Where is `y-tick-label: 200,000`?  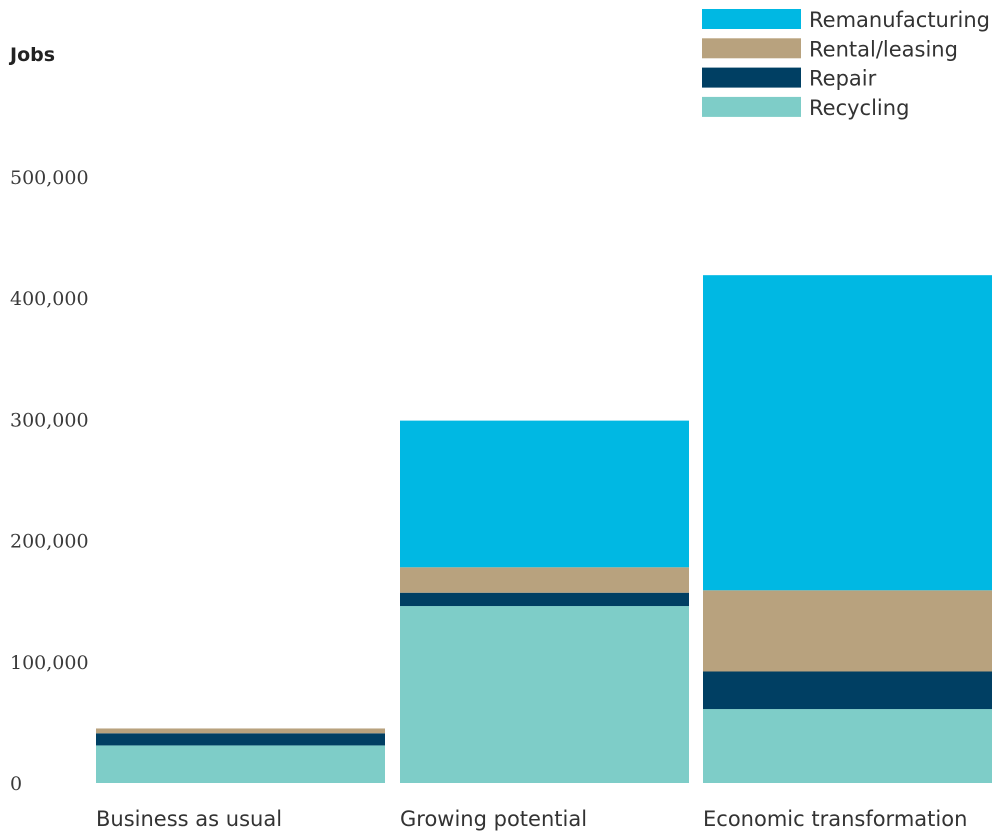
y-tick-label: 200,000 is located at coordinates (49, 542).